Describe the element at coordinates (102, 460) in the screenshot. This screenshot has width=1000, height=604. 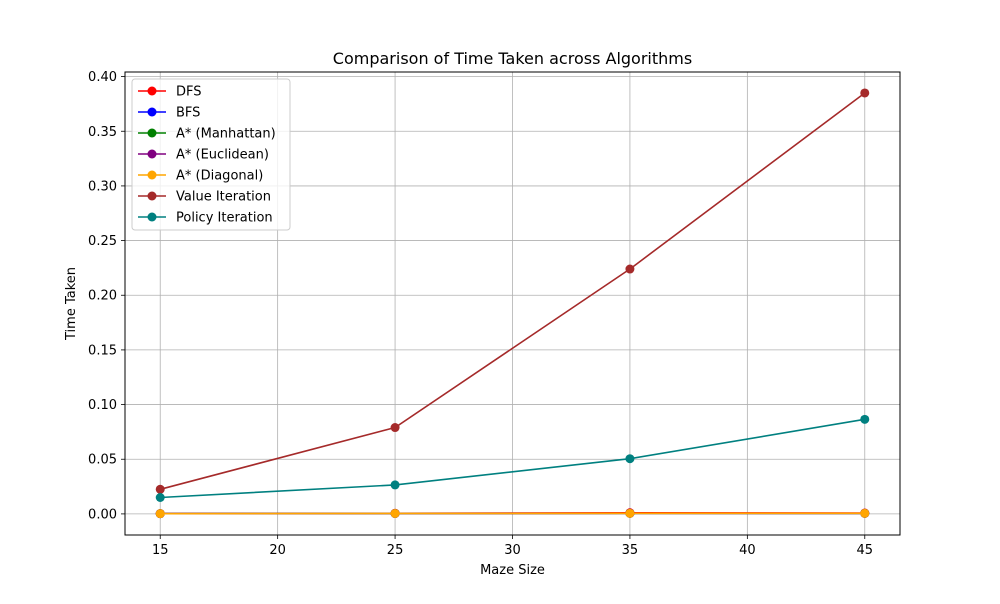
I see `y-tick-label: 0.05` at that location.